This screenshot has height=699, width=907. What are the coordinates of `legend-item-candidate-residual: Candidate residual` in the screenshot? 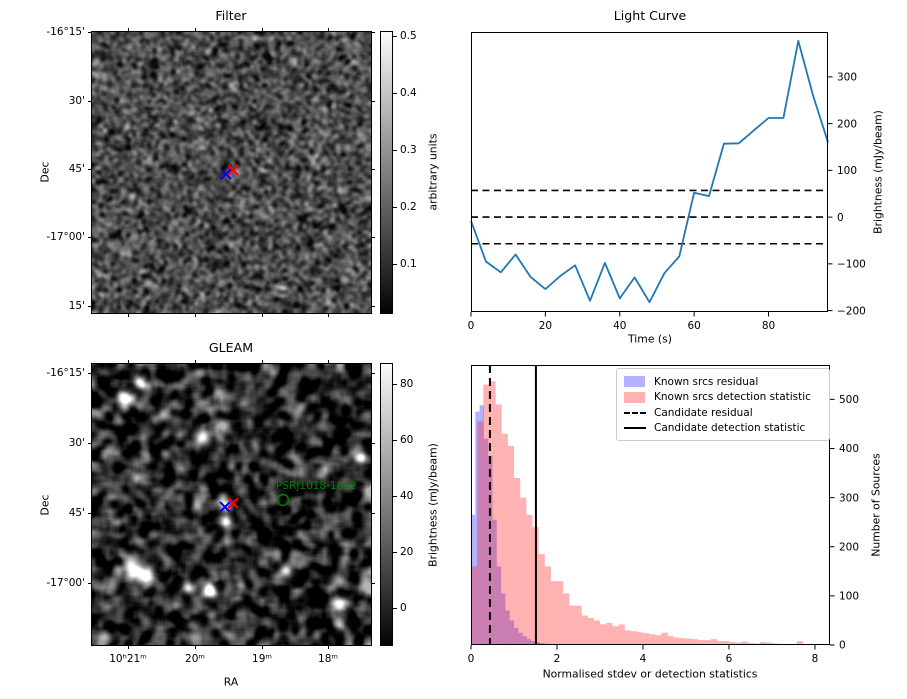 It's located at (722, 413).